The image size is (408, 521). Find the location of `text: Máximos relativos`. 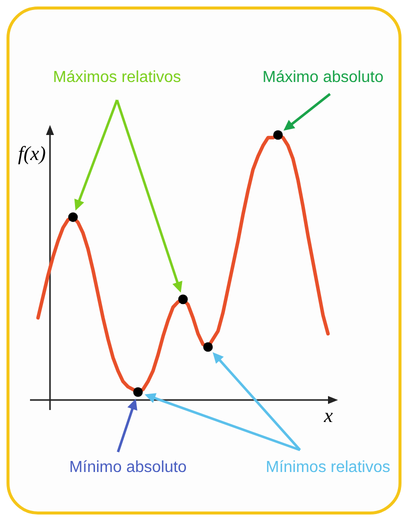

text: Máximos relativos is located at coordinates (117, 77).